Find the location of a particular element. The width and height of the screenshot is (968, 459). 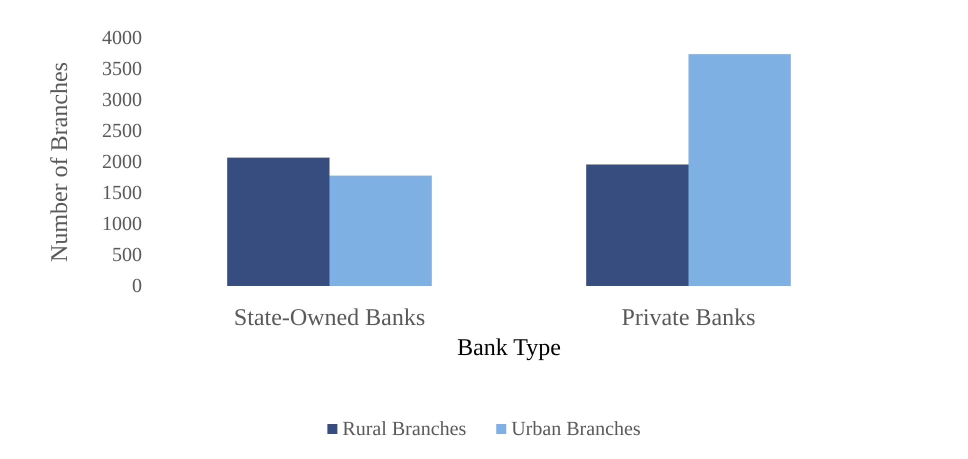

y-tick-label: 1500 is located at coordinates (122, 193).